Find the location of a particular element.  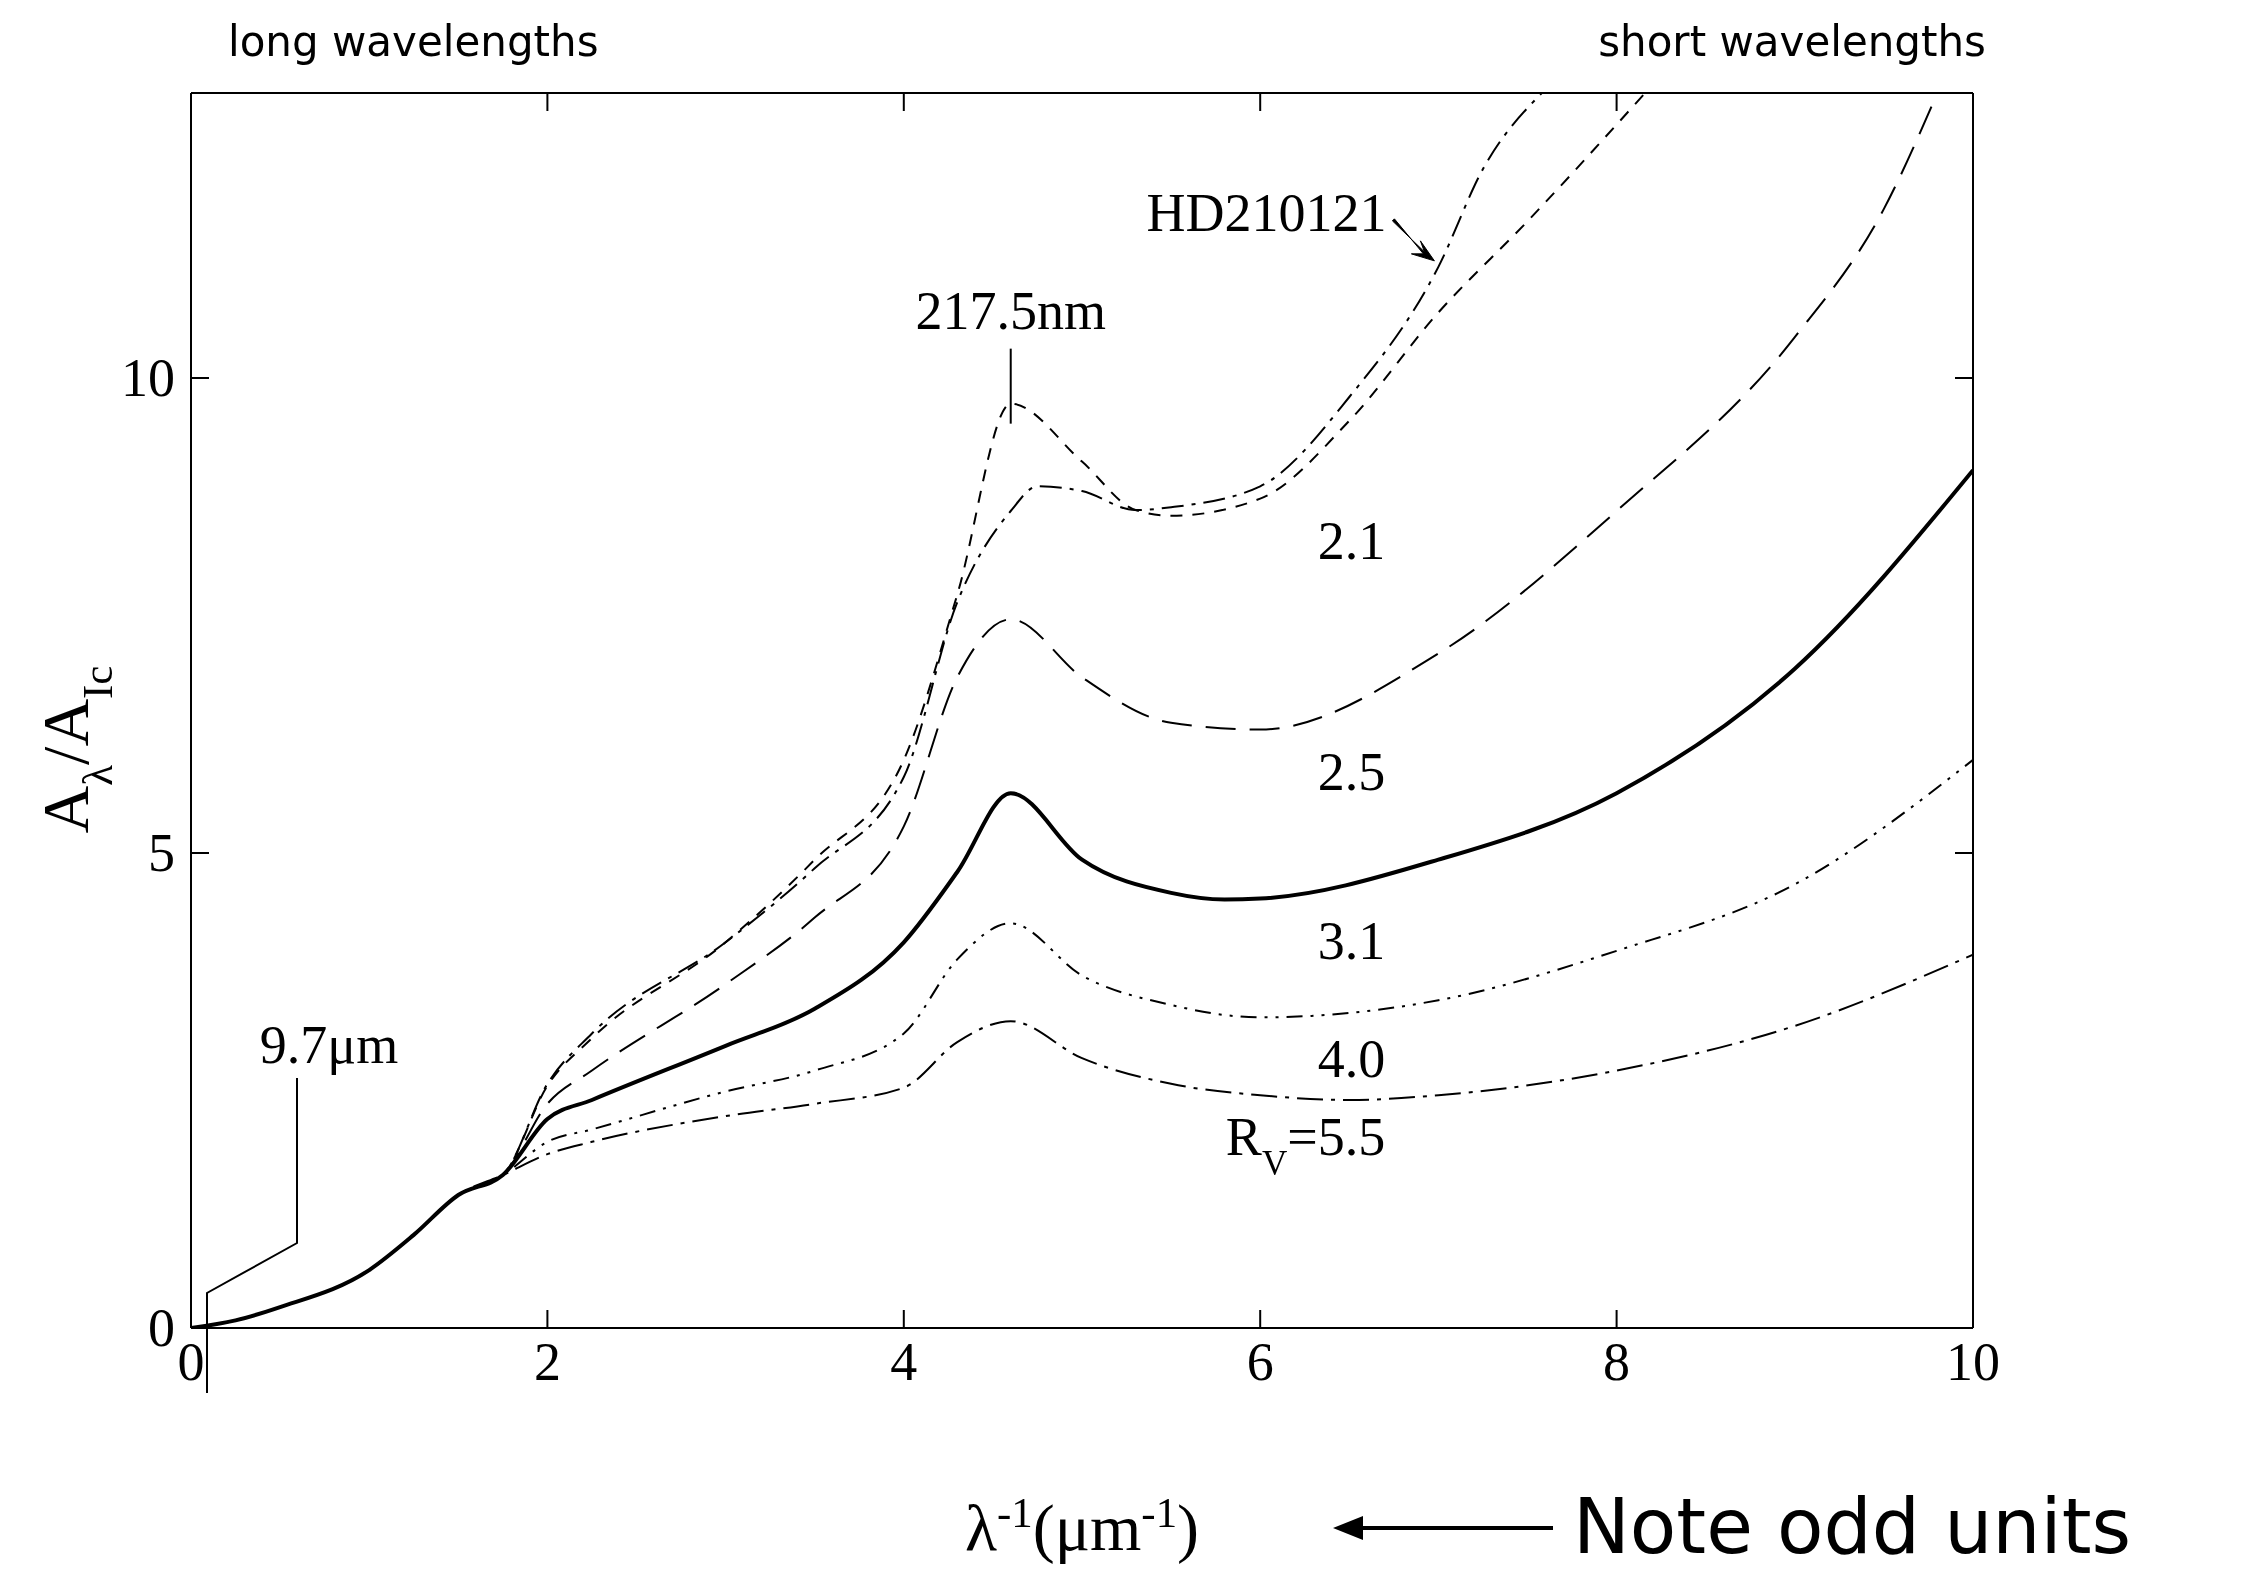

y-tick-label: 10 is located at coordinates (148, 378).